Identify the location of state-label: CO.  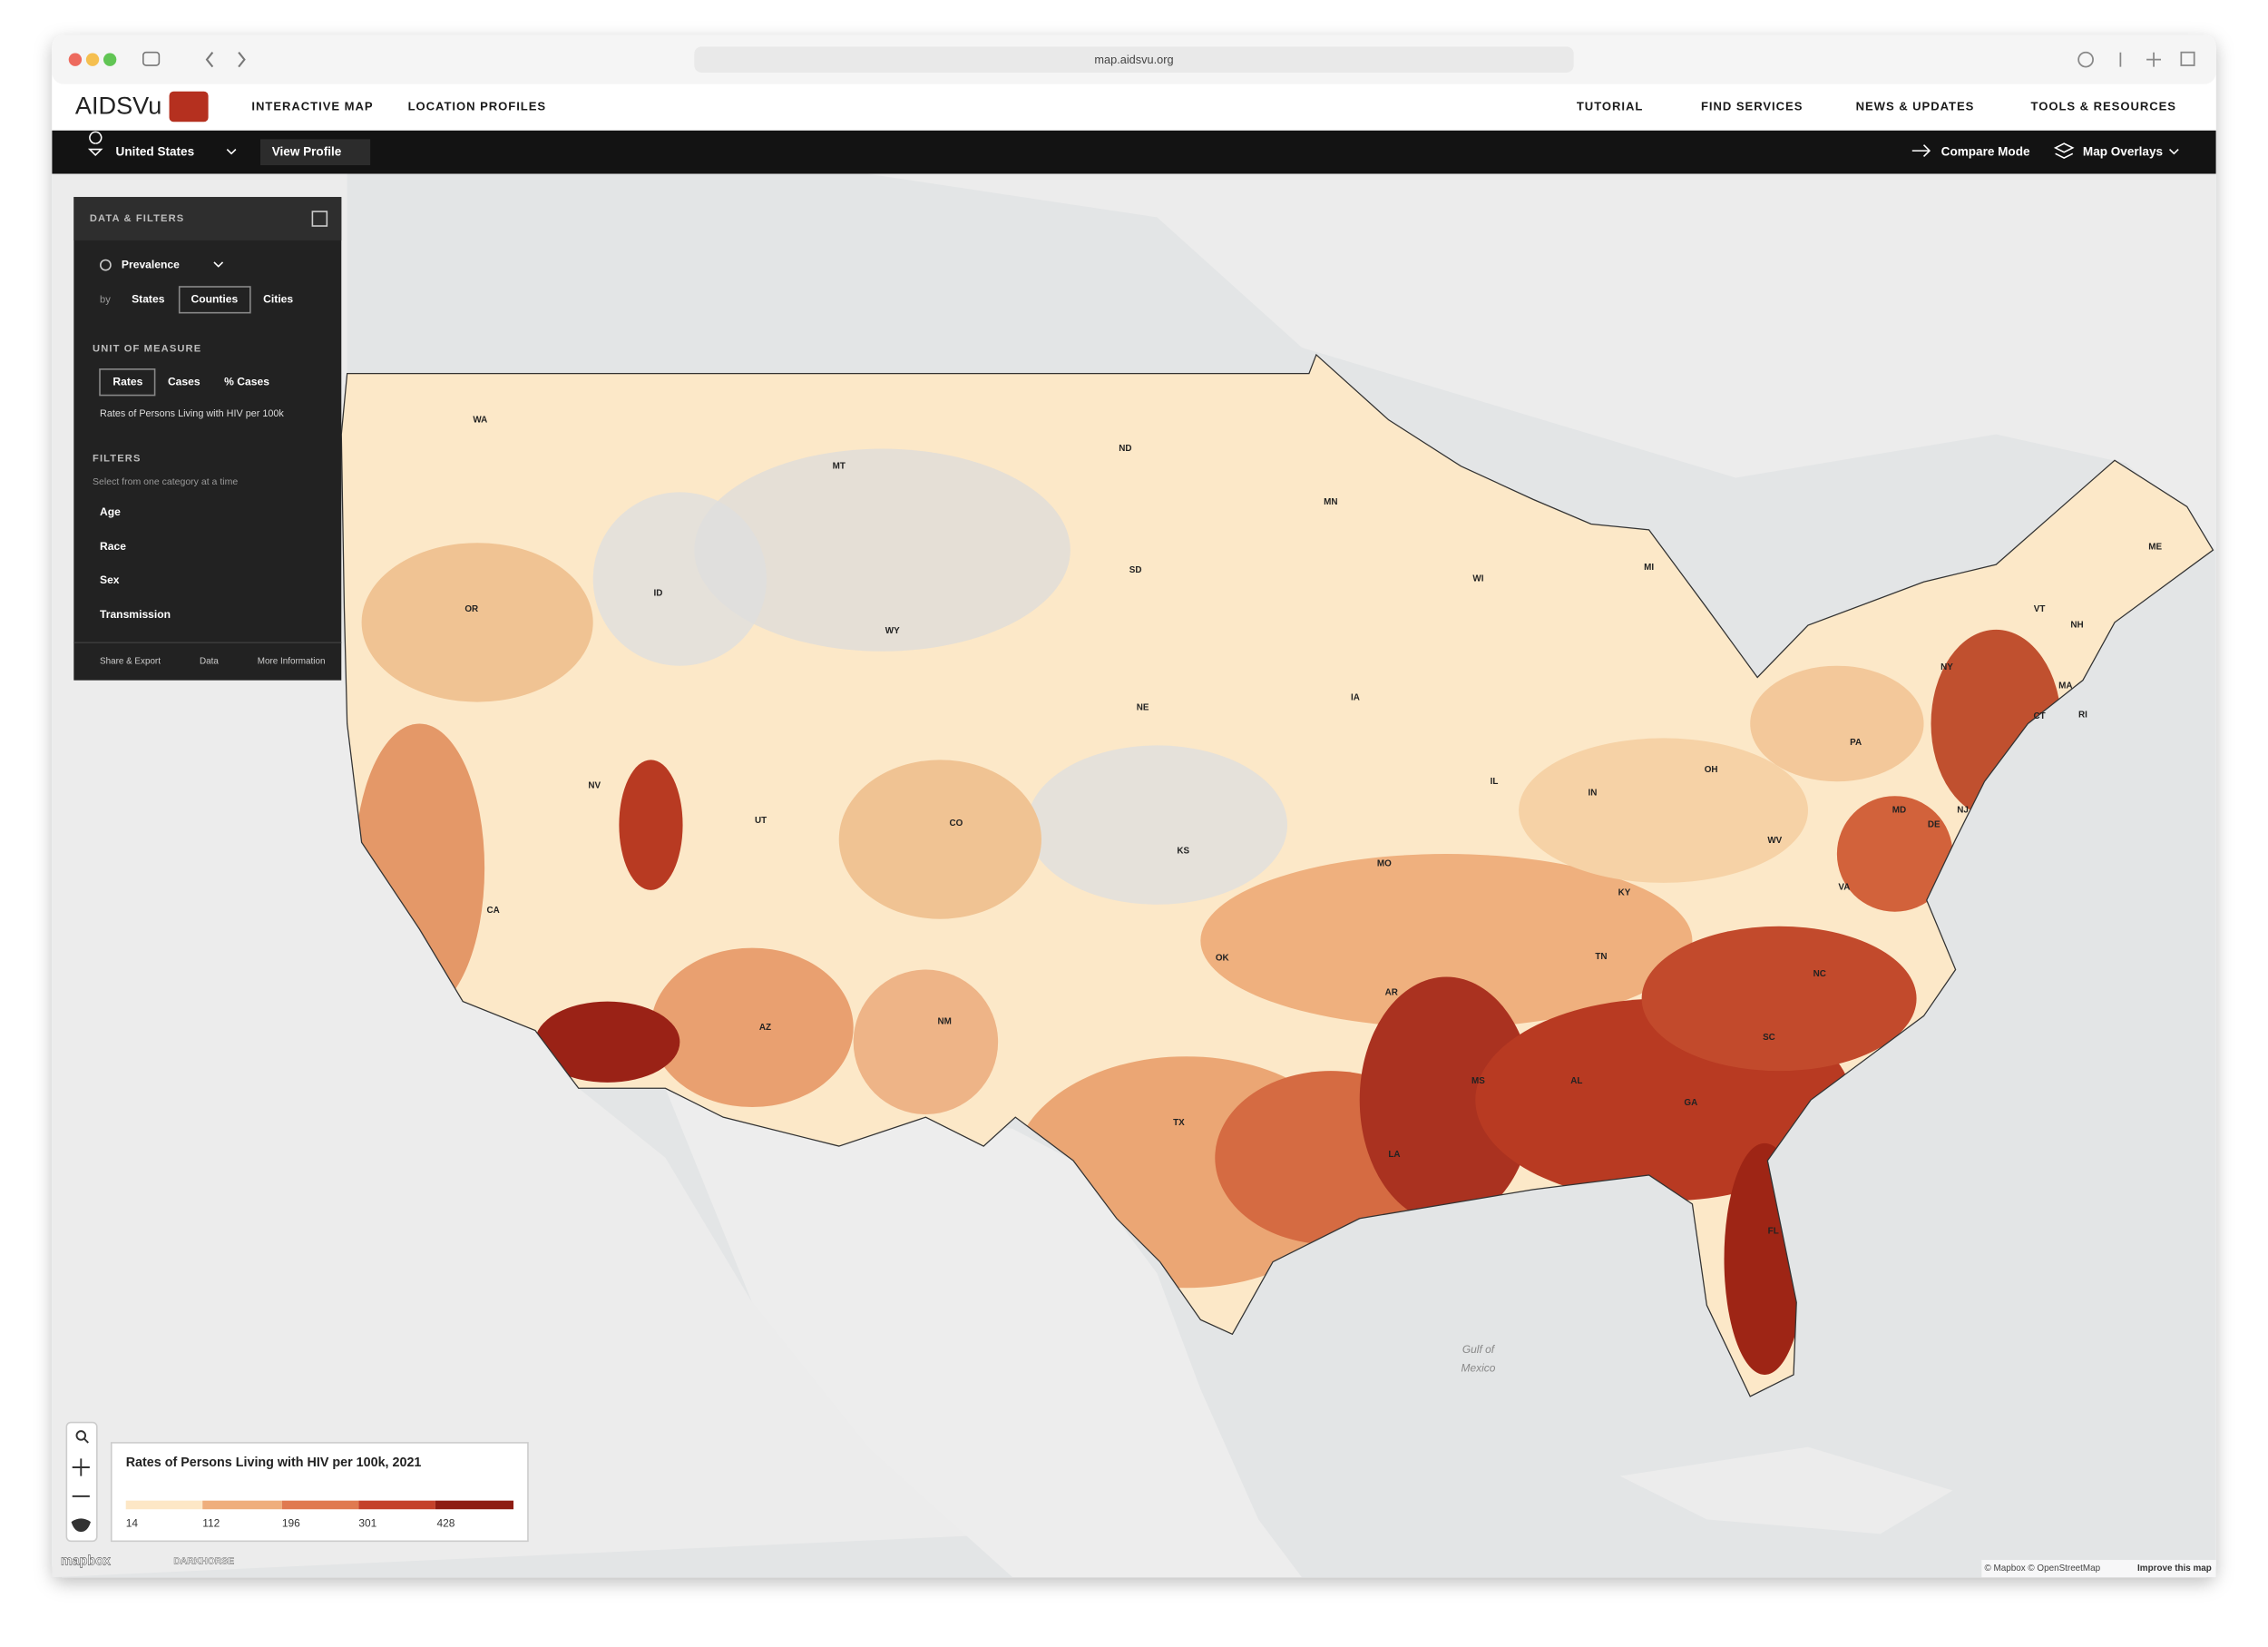
(956, 823).